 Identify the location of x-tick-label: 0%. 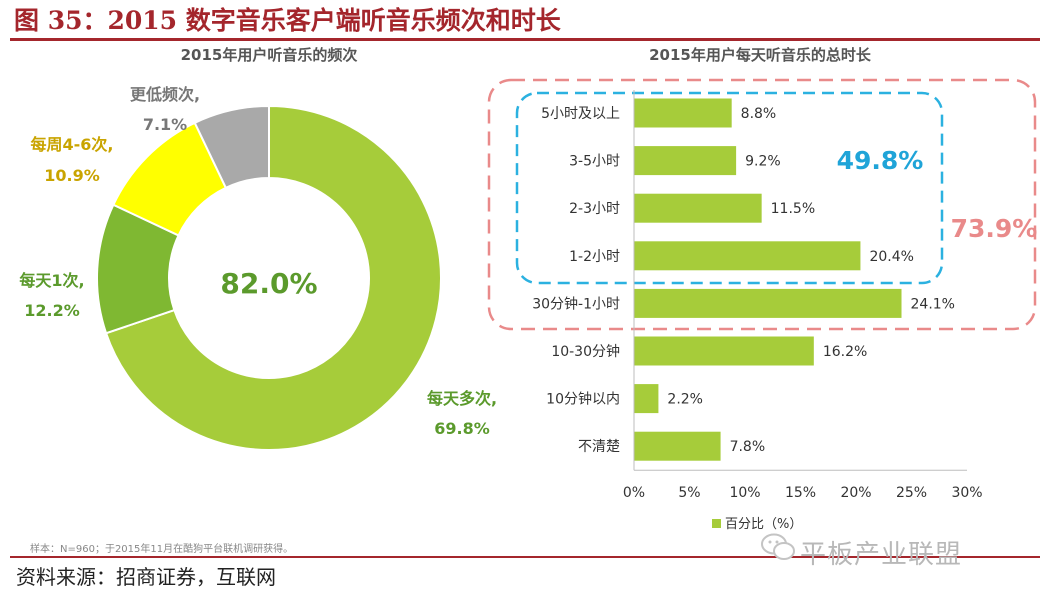
(634, 493).